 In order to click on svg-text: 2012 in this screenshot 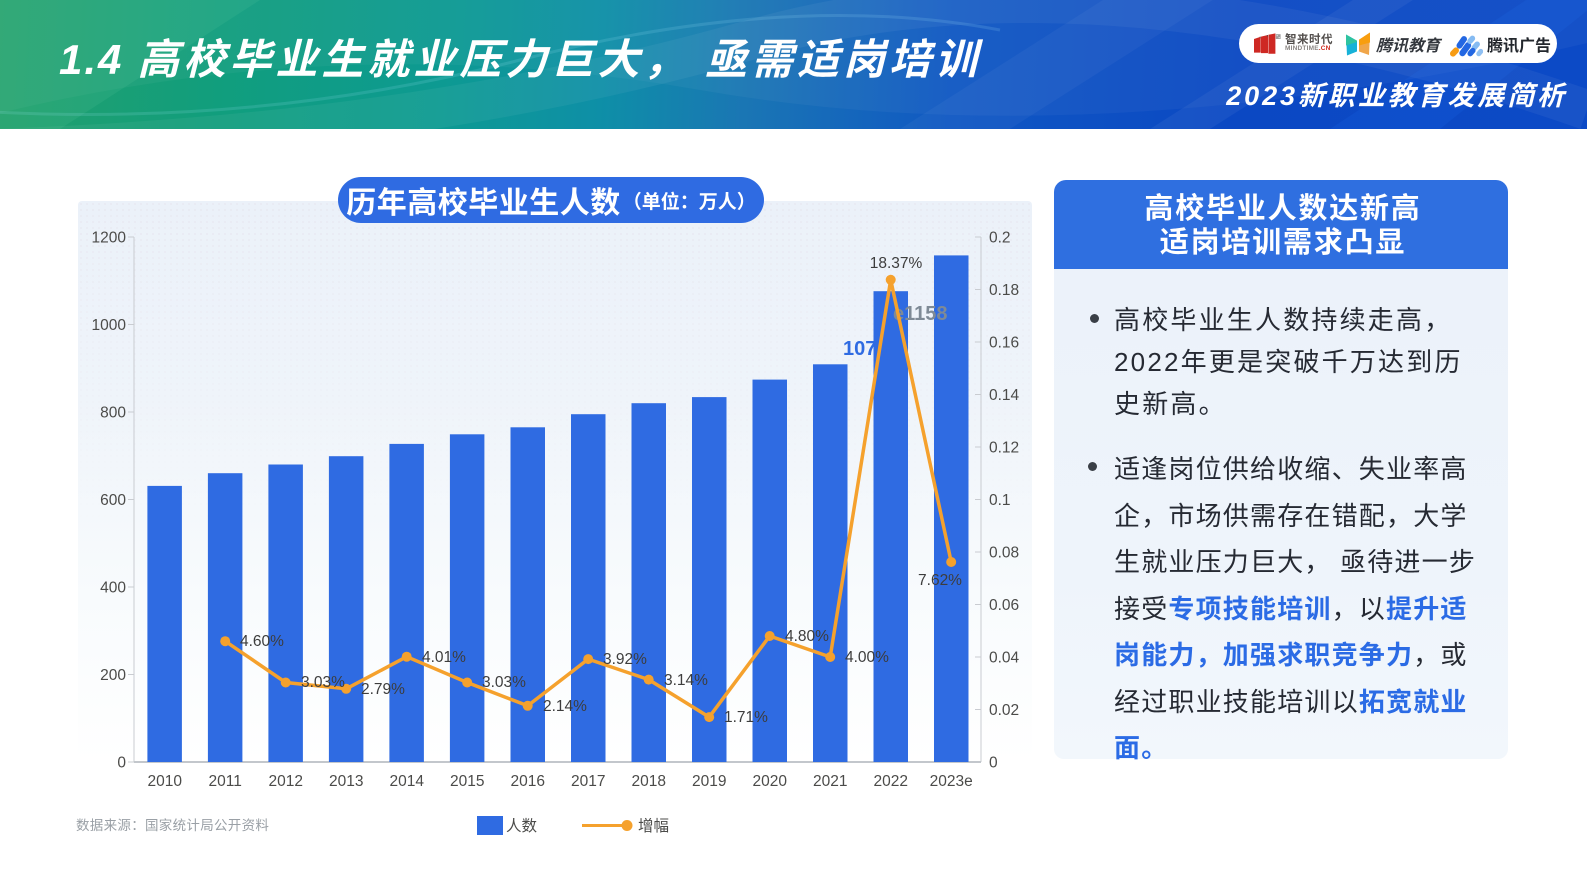, I will do `click(285, 781)`.